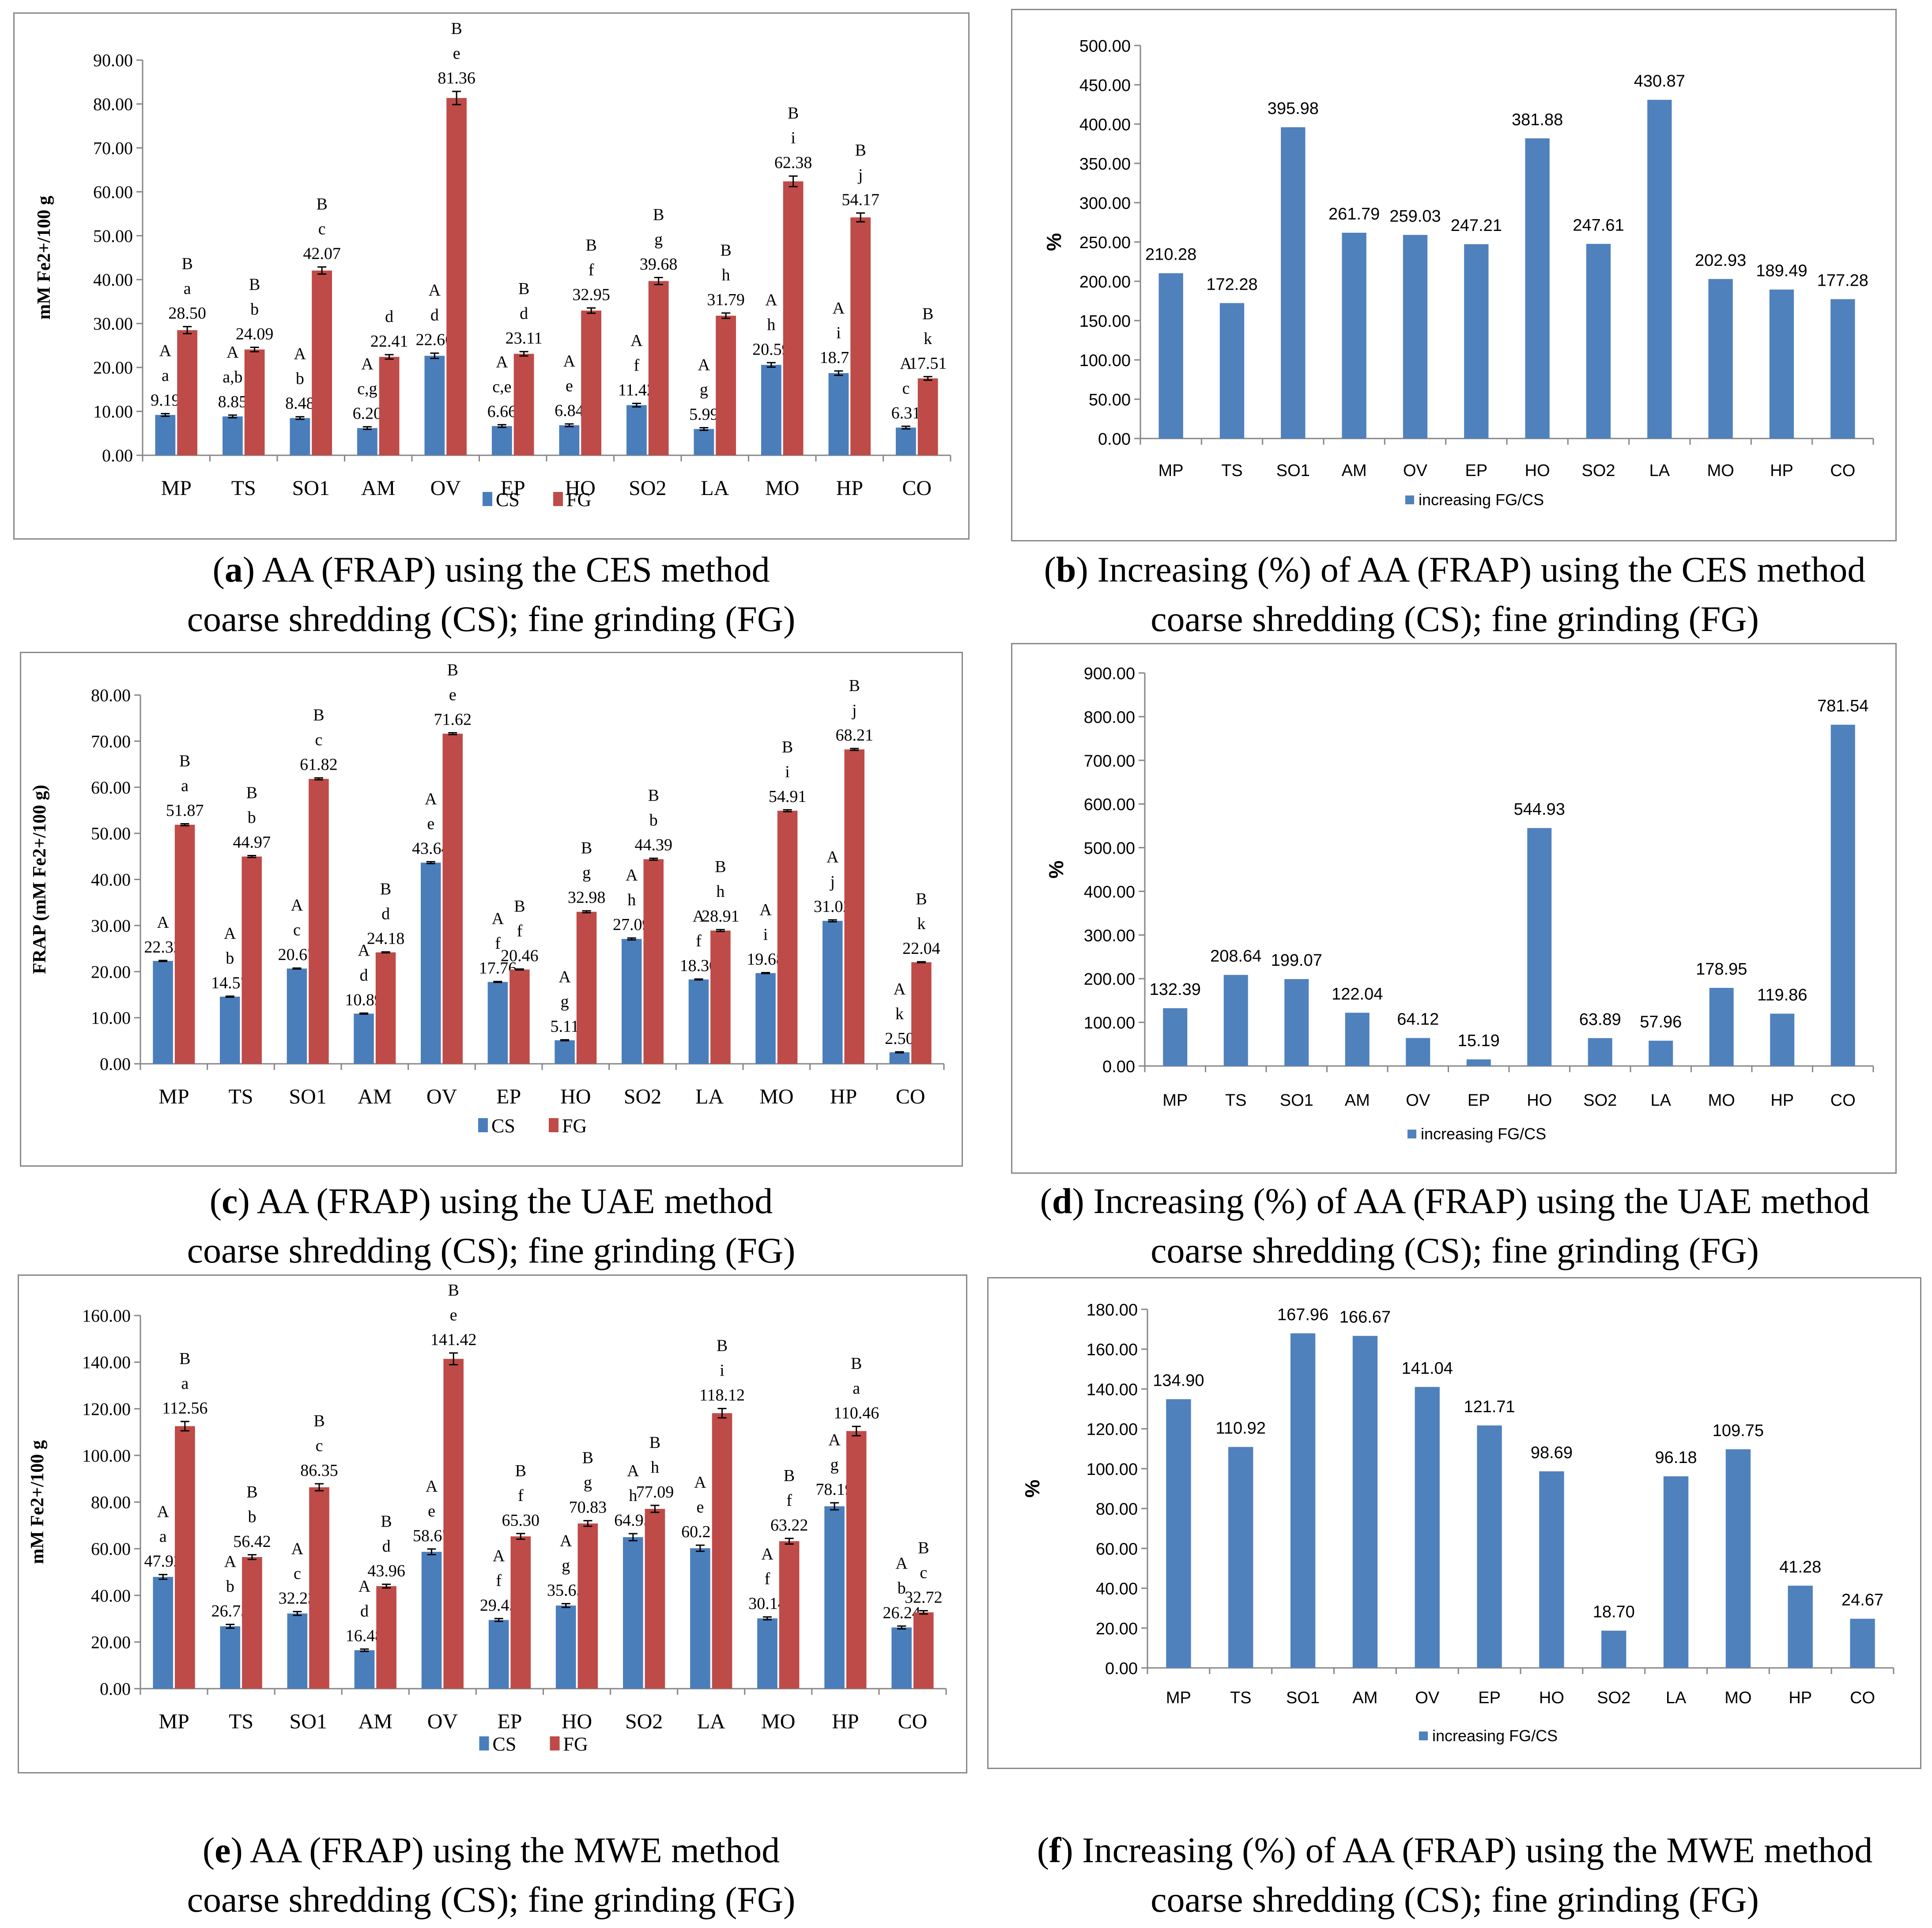 The width and height of the screenshot is (1932, 1928). What do you see at coordinates (322, 362) in the screenshot?
I see `bar-fg-so1` at bounding box center [322, 362].